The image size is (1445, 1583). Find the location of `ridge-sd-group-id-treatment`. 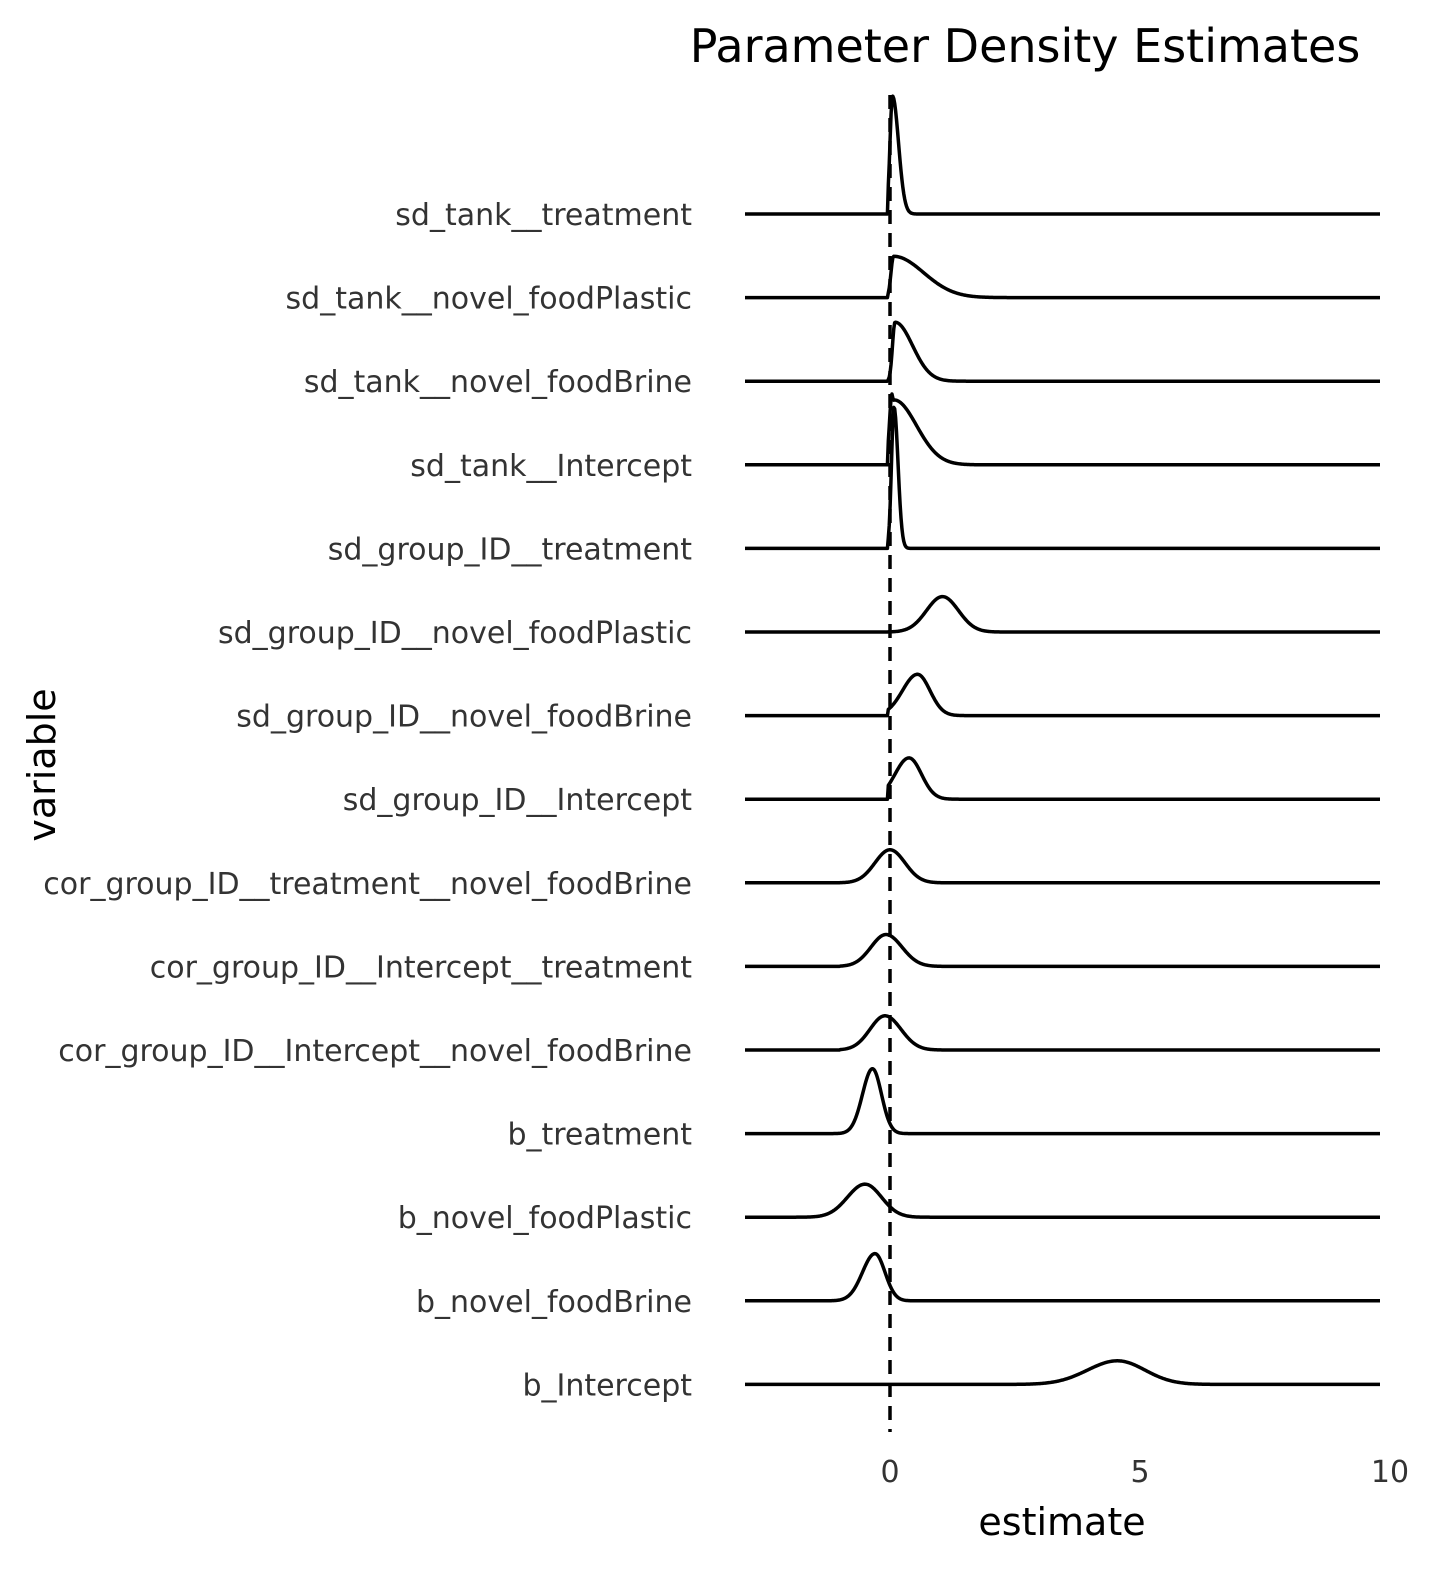

ridge-sd-group-id-treatment is located at coordinates (1062, 478).